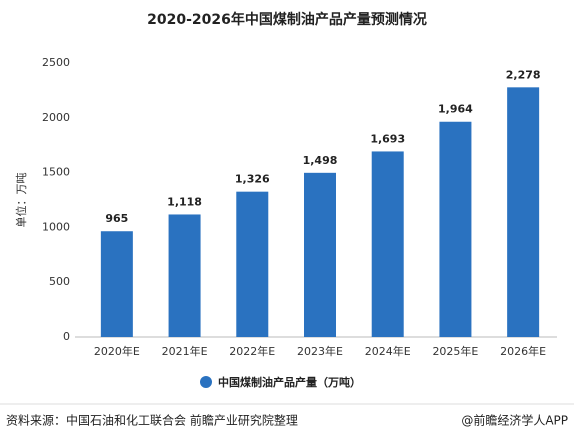  Describe the element at coordinates (287, 19) in the screenshot. I see `chart-title: 2020-2026年中国煤制油产品产量预测情况` at that location.